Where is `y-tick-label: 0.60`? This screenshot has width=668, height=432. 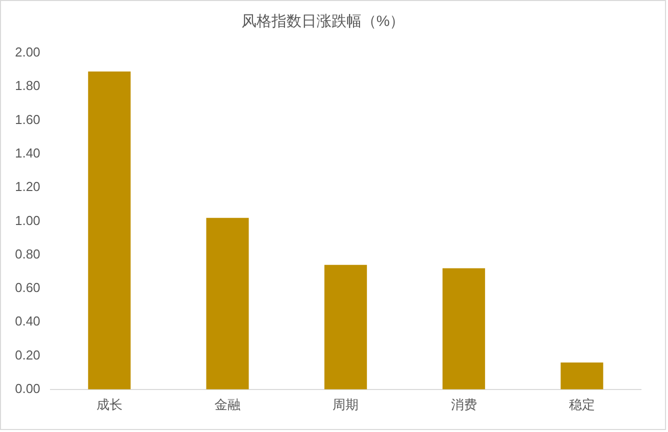
y-tick-label: 0.60 is located at coordinates (27, 288).